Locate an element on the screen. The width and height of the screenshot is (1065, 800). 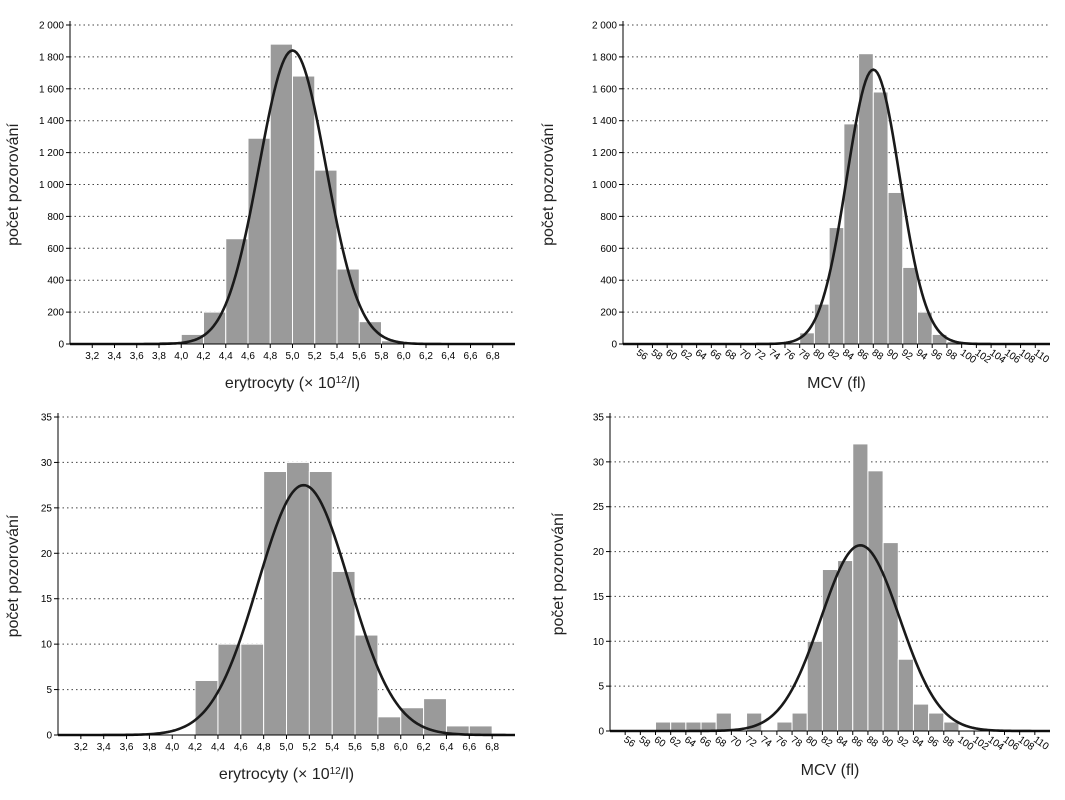
x-tick-label: 4,2 is located at coordinates (195, 747).